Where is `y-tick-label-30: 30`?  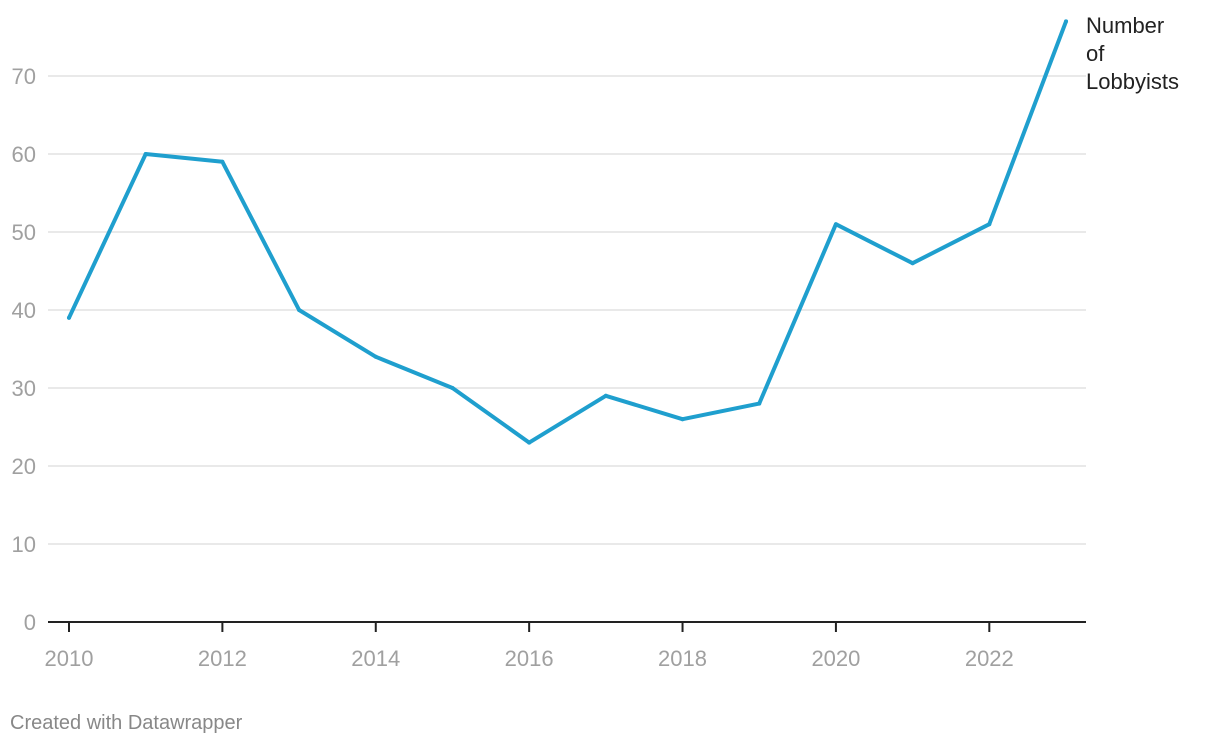 y-tick-label-30: 30 is located at coordinates (24, 388).